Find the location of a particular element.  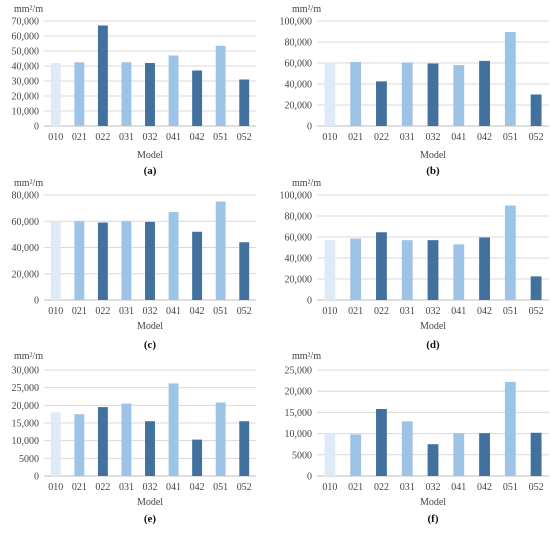

panel-label: (b) is located at coordinates (433, 171).